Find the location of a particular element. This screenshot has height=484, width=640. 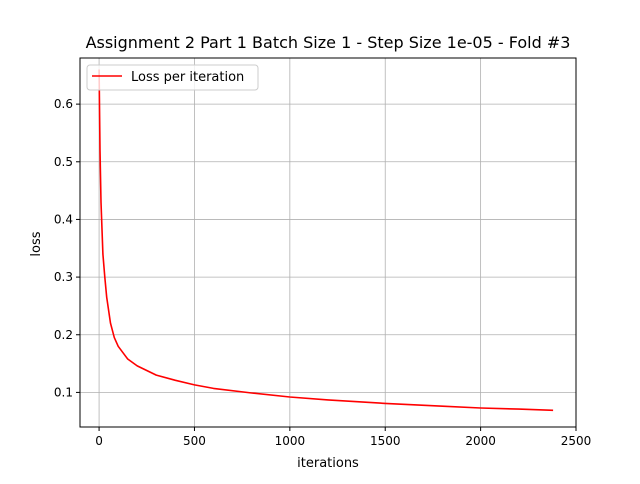

y-axis-ticks: 0.1 0.2 0.3 0.4 0.5 0.6 is located at coordinates (67, 248).